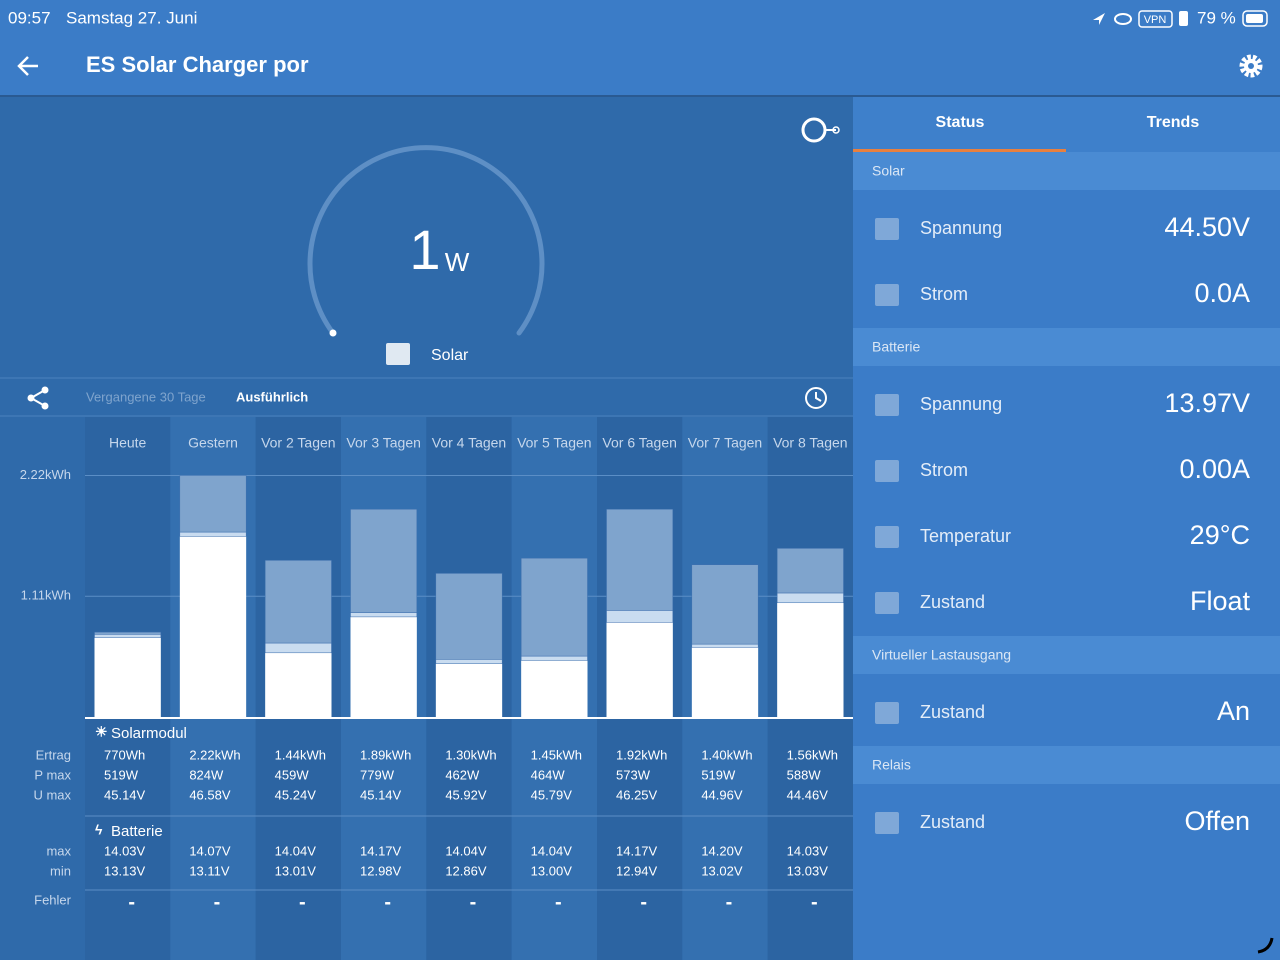 Image resolution: width=1280 pixels, height=960 pixels. I want to click on tab: Trends, so click(1173, 122).